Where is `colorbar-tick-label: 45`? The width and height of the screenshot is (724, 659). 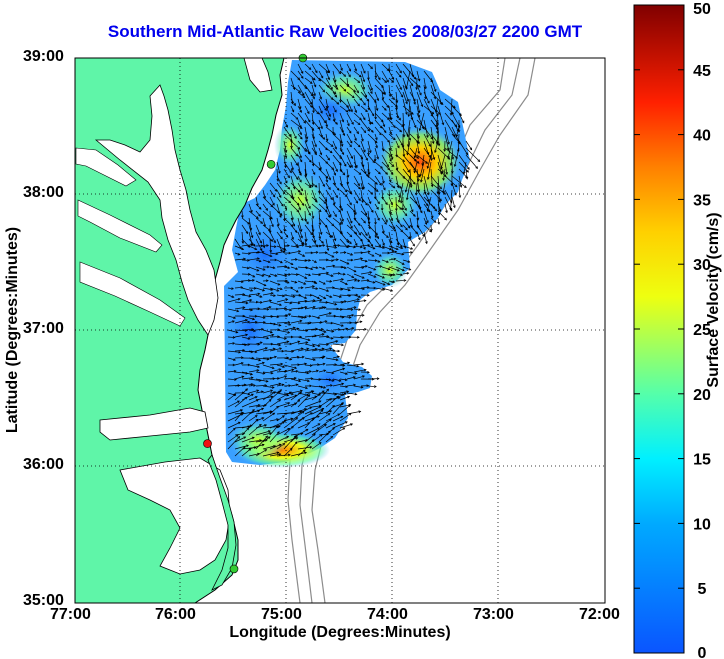 colorbar-tick-label: 45 is located at coordinates (702, 71).